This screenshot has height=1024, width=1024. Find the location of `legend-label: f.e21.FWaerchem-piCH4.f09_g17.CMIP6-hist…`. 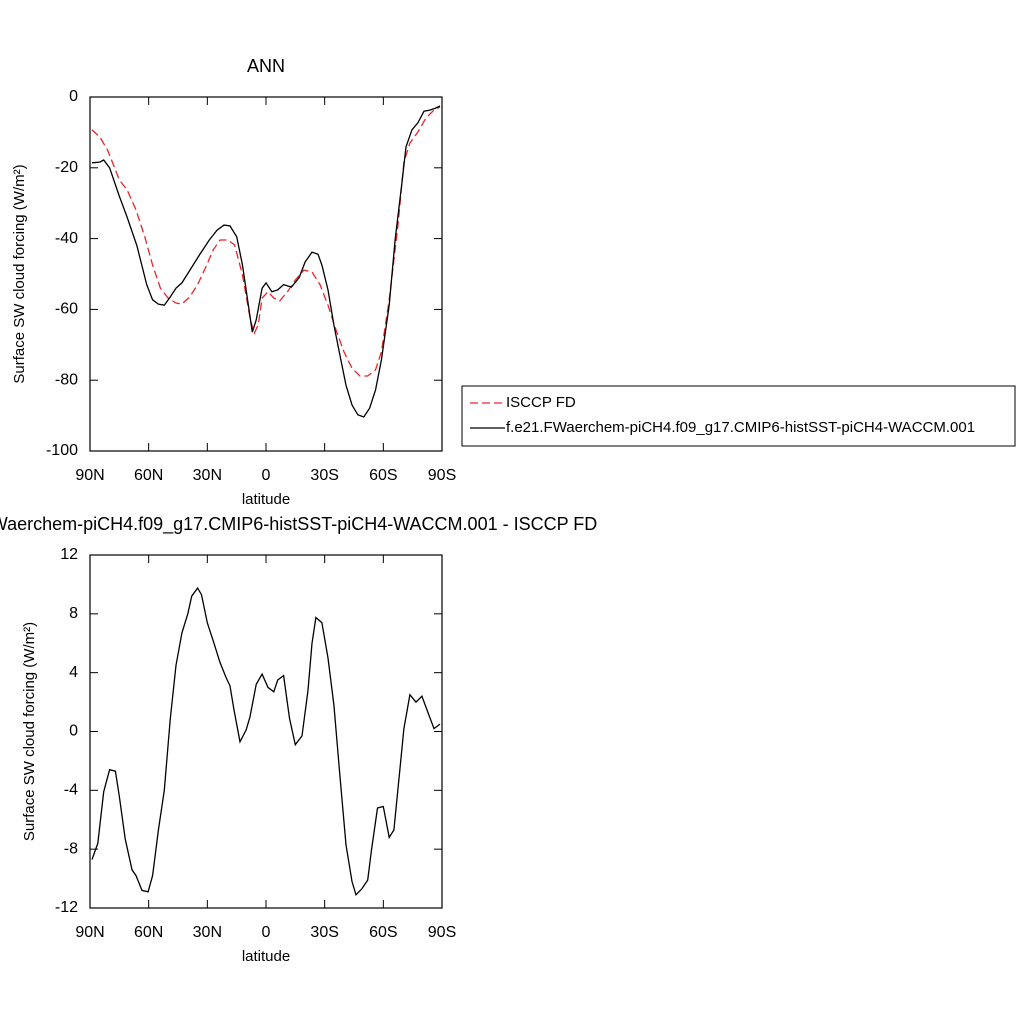

legend-label: f.e21.FWaerchem-piCH4.f09_g17.CMIP6-hist… is located at coordinates (740, 427).